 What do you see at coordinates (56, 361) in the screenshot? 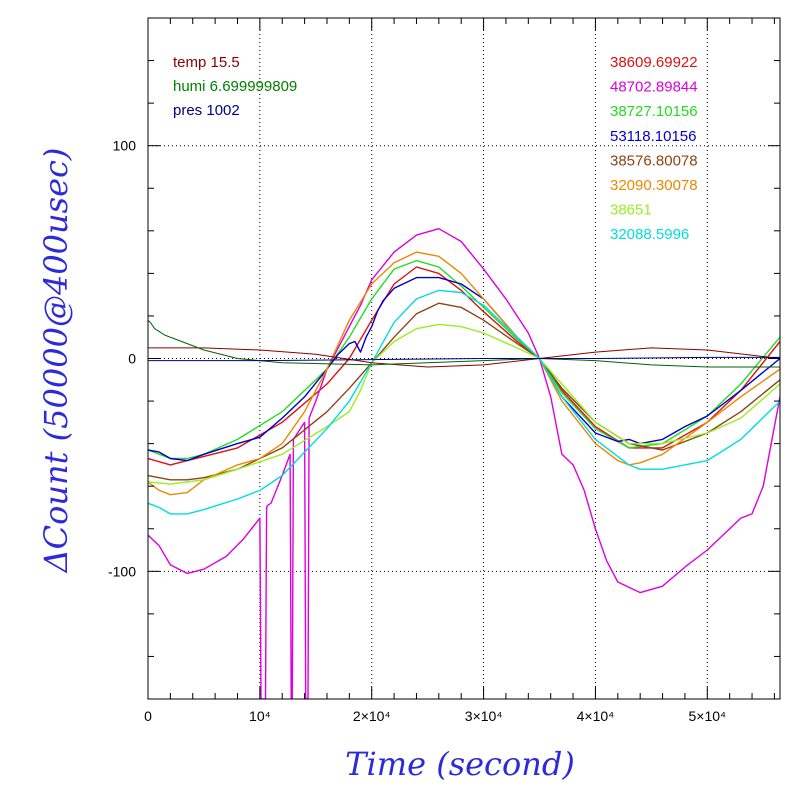
I see `y-axis-title: ΔCount (50000@400usec)` at bounding box center [56, 361].